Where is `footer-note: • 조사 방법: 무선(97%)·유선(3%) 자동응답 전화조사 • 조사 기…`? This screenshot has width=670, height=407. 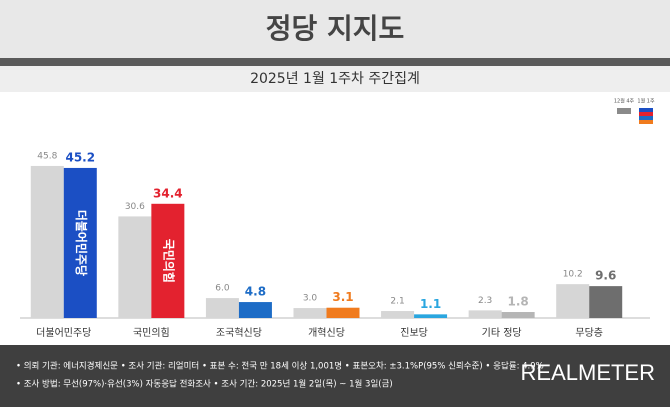
footer-note: • 조사 방법: 무선(97%)·유선(3%) 자동응답 전화조사 • 조사 기… is located at coordinates (204, 384).